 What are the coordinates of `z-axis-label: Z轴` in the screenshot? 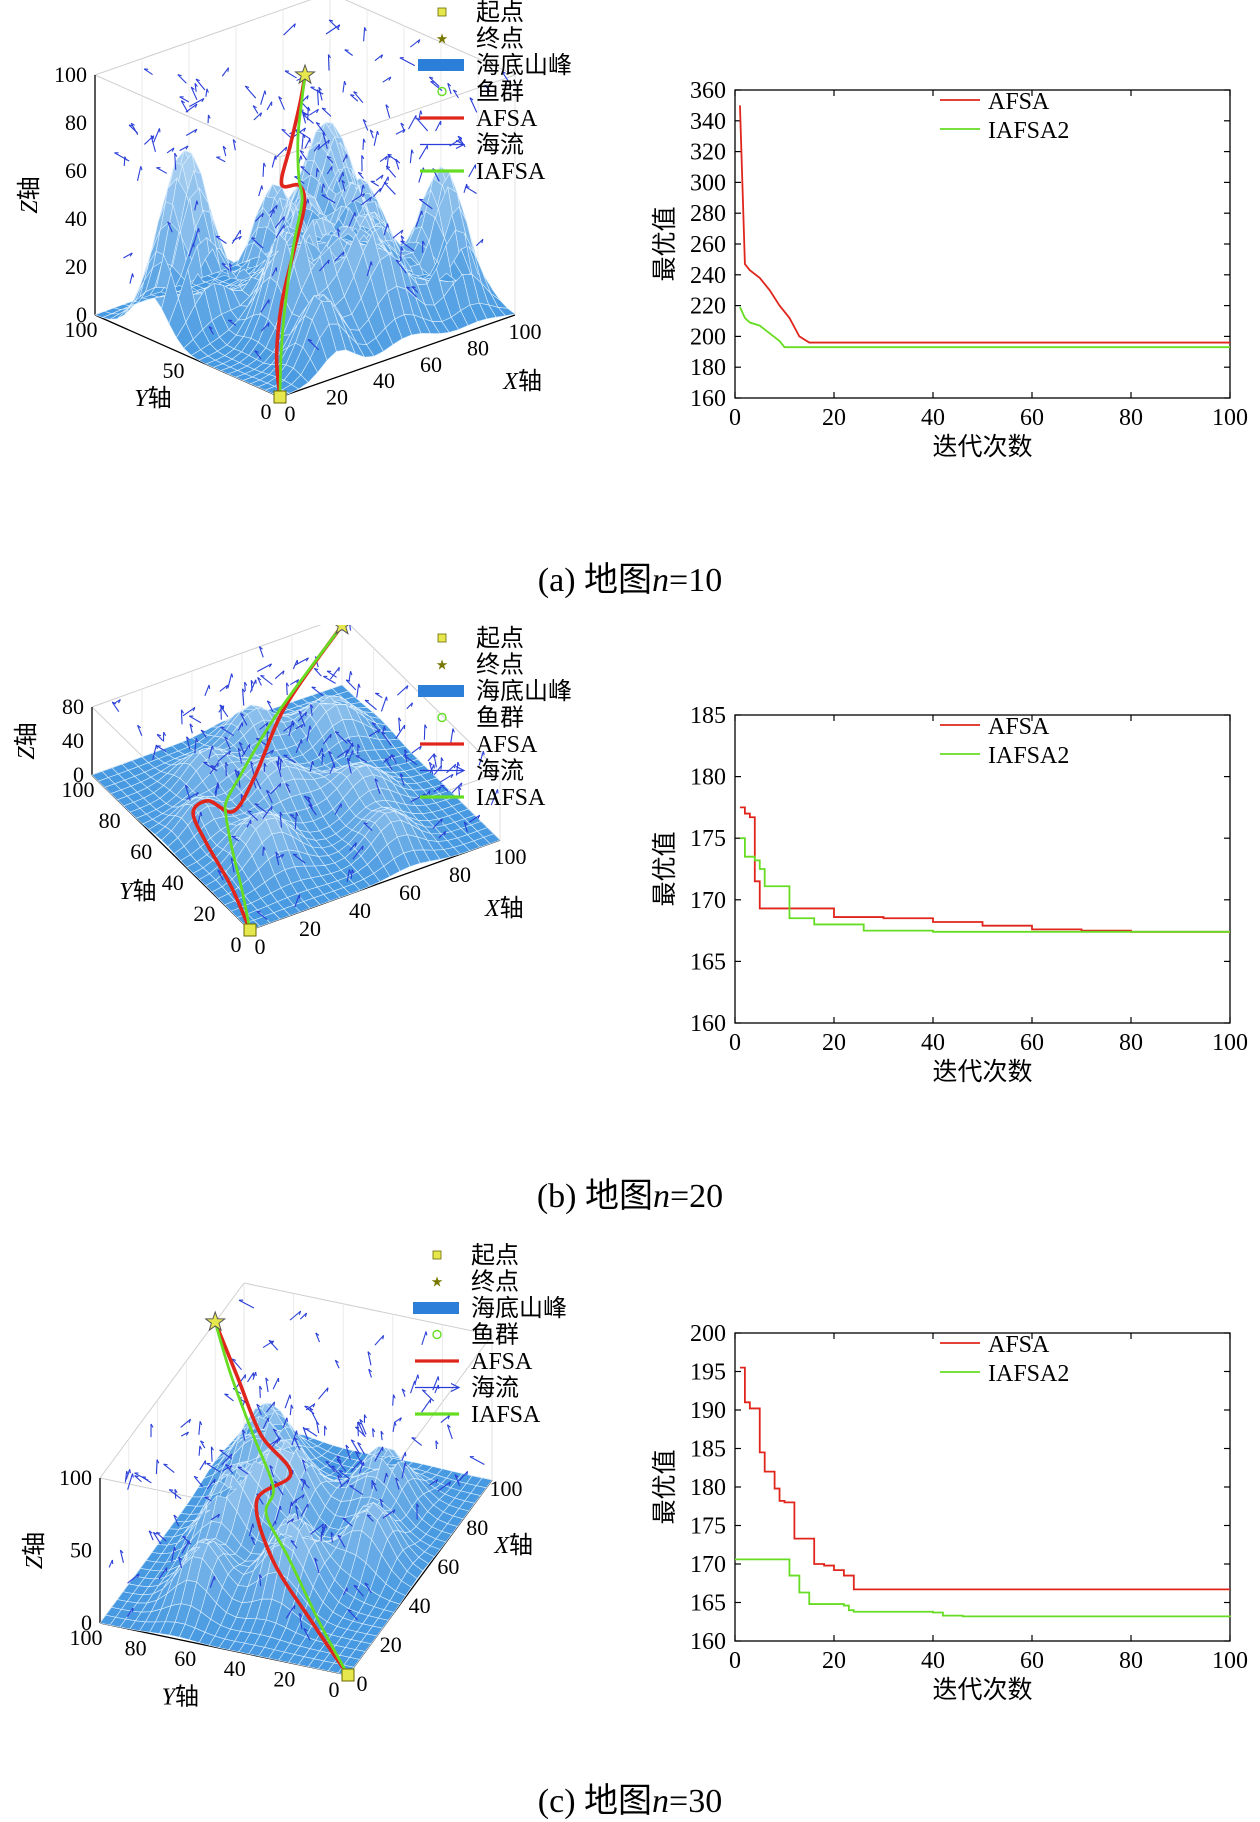 It's located at (34, 1550).